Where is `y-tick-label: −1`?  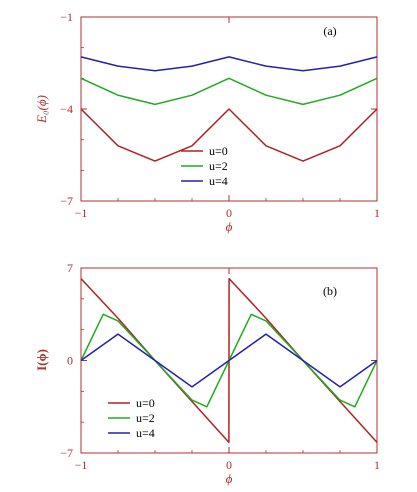
y-tick-label: −1 is located at coordinates (66, 17).